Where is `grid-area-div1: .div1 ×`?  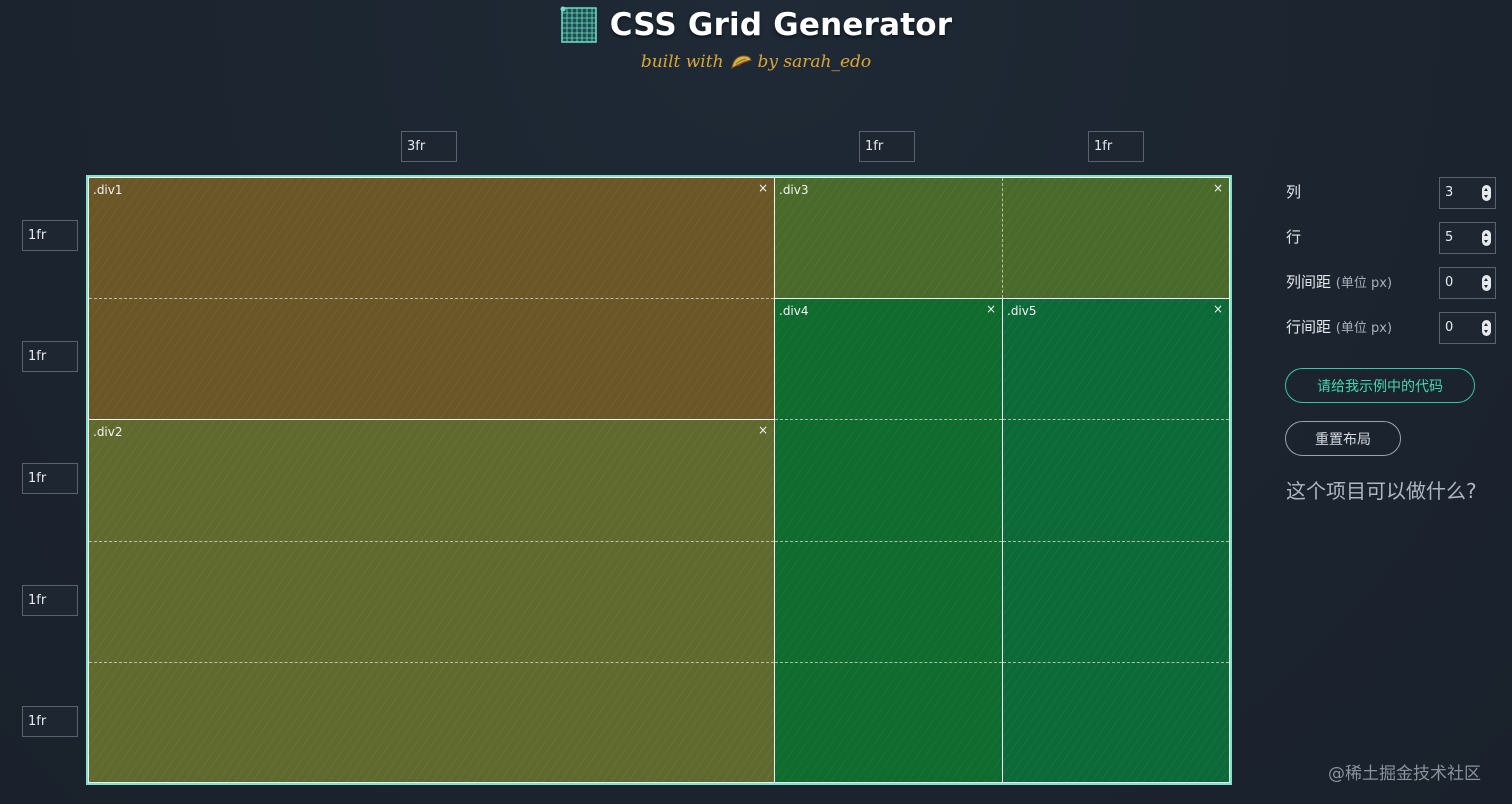
grid-area-div1: .div1 × is located at coordinates (431, 298).